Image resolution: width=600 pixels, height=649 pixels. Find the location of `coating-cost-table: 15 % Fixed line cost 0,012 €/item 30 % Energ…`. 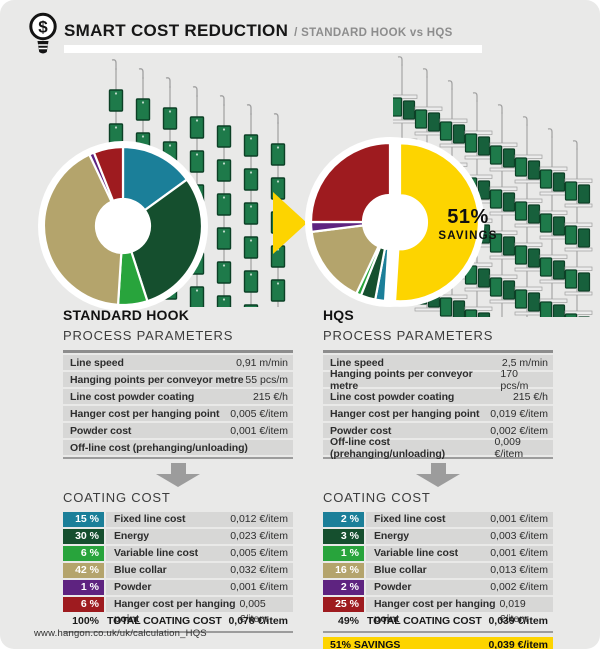

coating-cost-table: 15 % Fixed line cost 0,012 €/item 30 % Energ… is located at coordinates (178, 568).